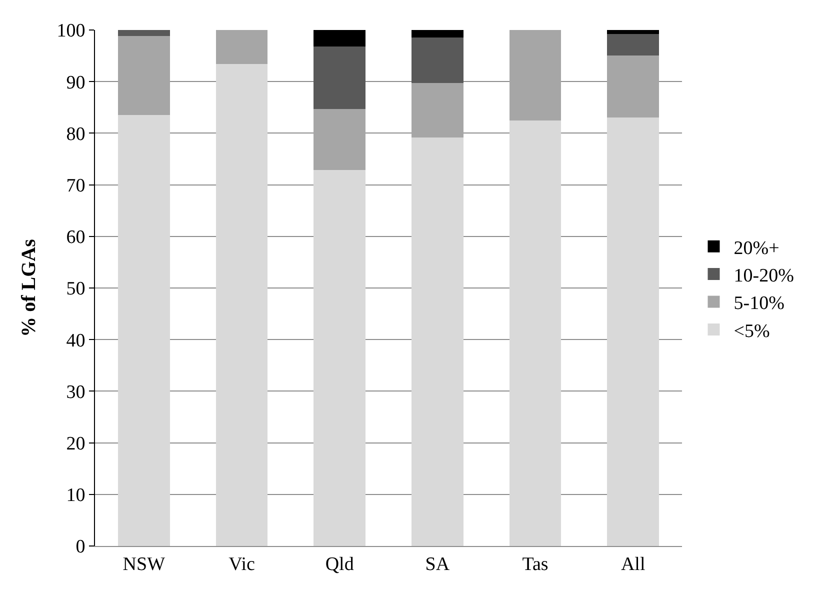  What do you see at coordinates (76, 443) in the screenshot?
I see `y-tick-label: 20` at bounding box center [76, 443].